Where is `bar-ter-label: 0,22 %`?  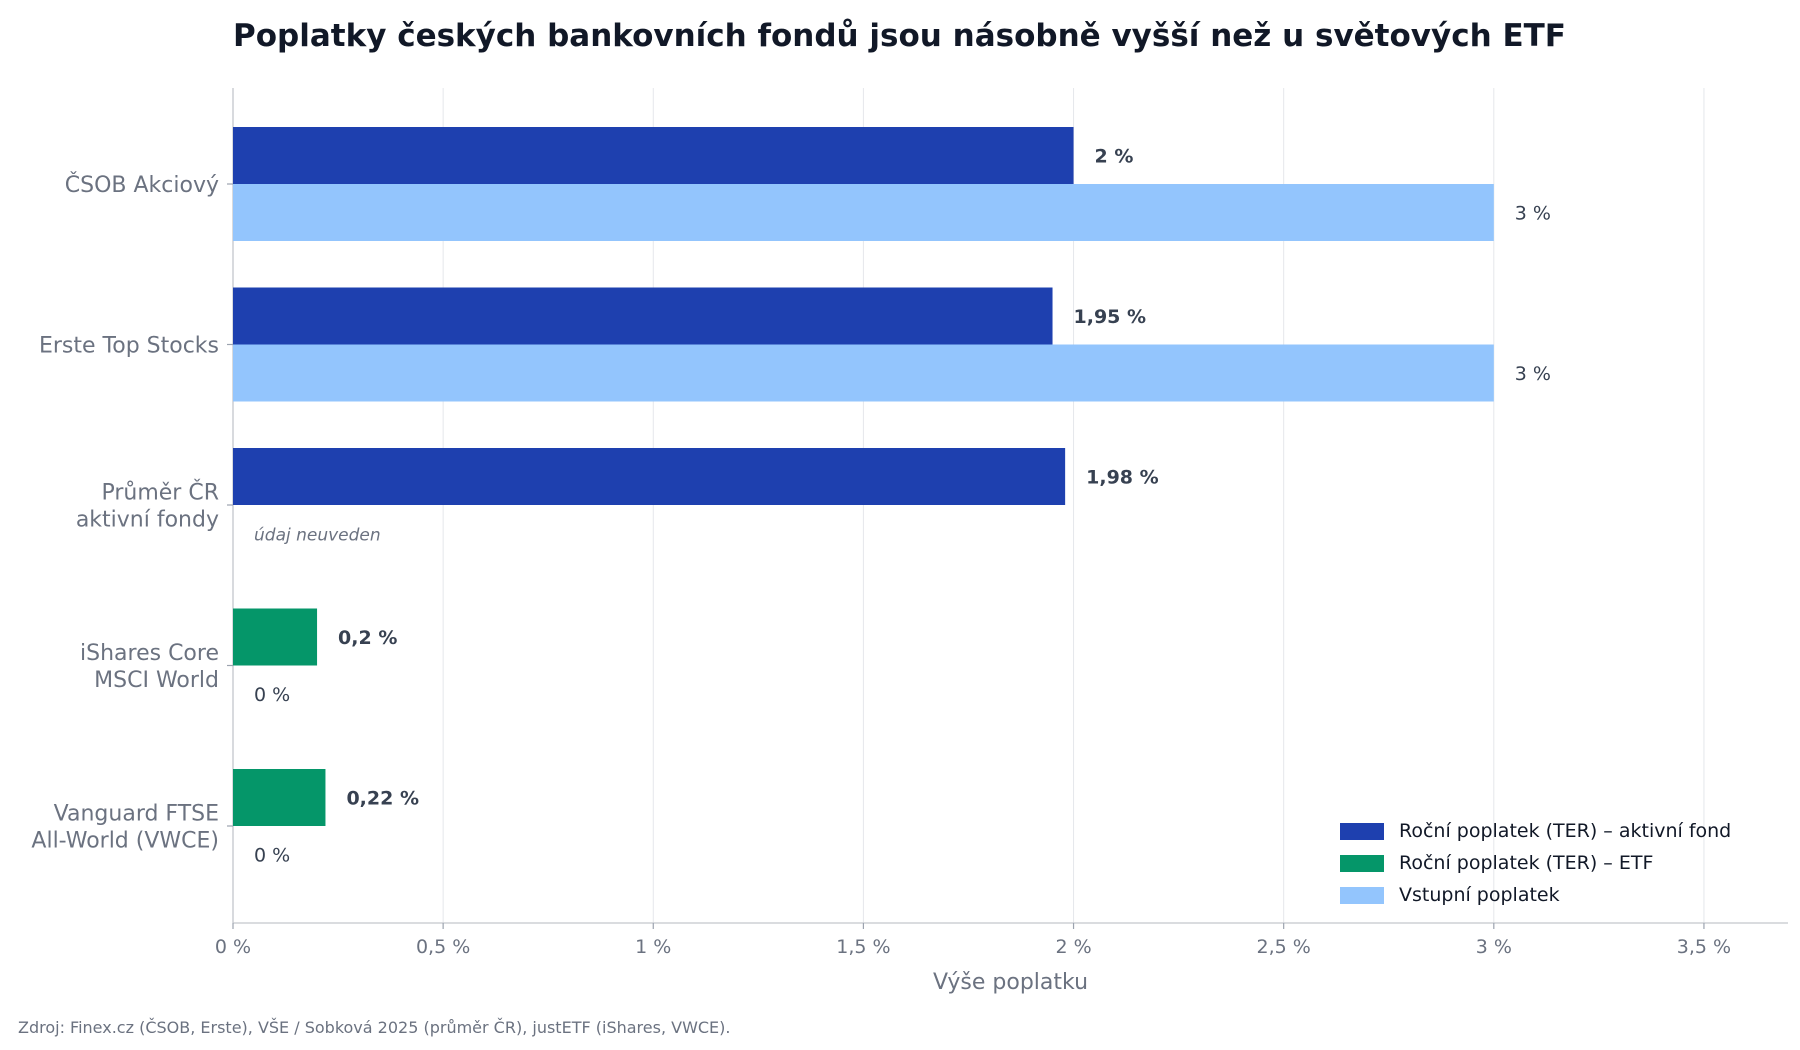
bar-ter-label: 0,22 % is located at coordinates (382, 799).